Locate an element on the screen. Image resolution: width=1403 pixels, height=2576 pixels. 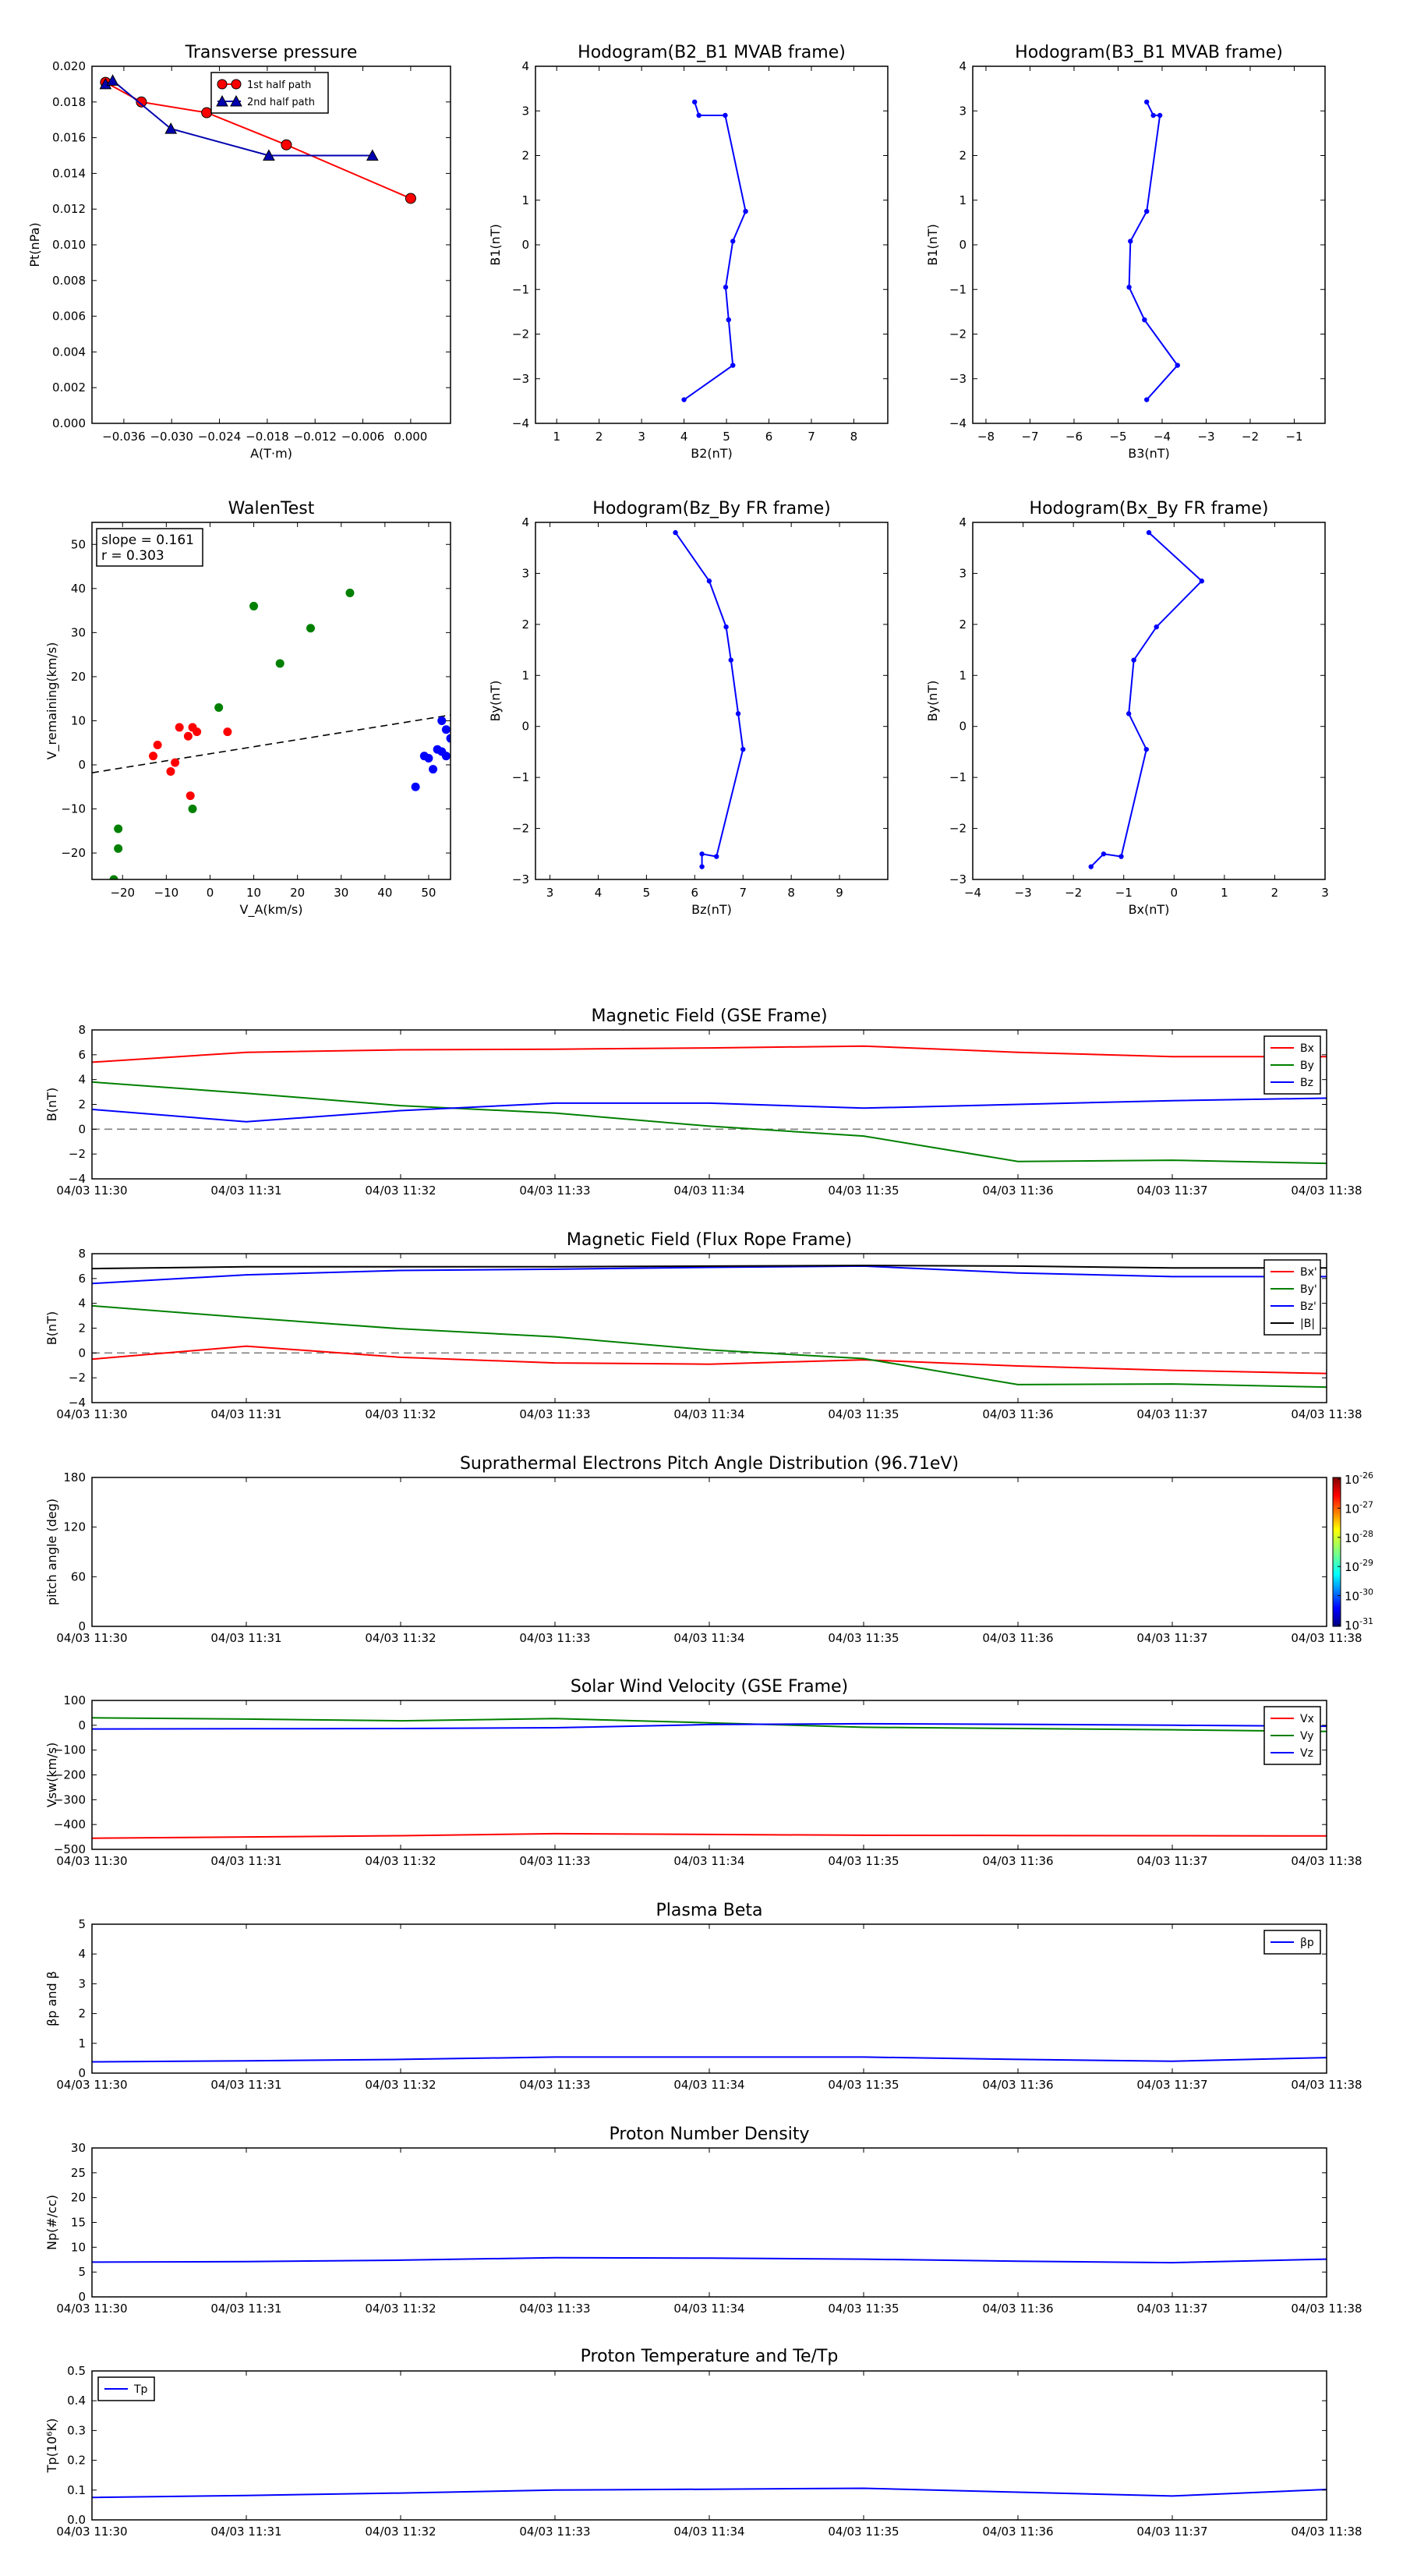
x-tick-label: −0.006 is located at coordinates (363, 437).